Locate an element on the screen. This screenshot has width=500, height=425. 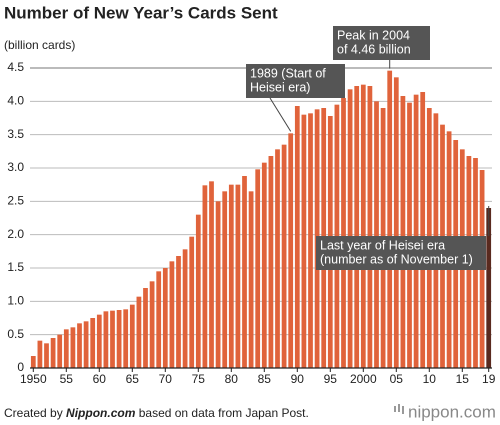
y-tick-label: 2.0 is located at coordinates (15, 234).